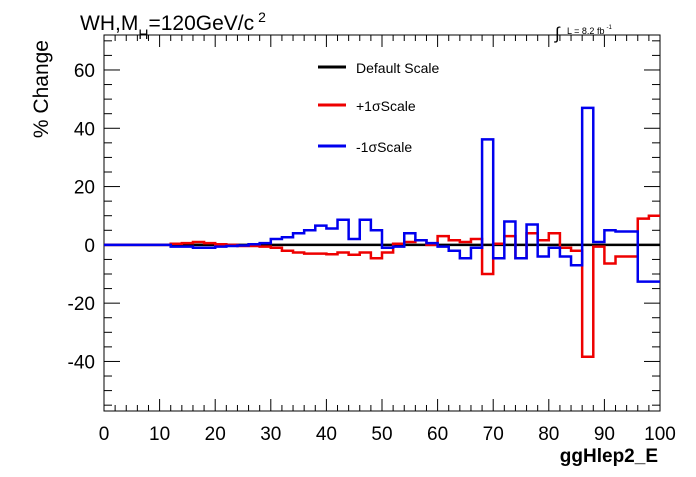  What do you see at coordinates (326, 434) in the screenshot?
I see `x-tick-label: 40` at bounding box center [326, 434].